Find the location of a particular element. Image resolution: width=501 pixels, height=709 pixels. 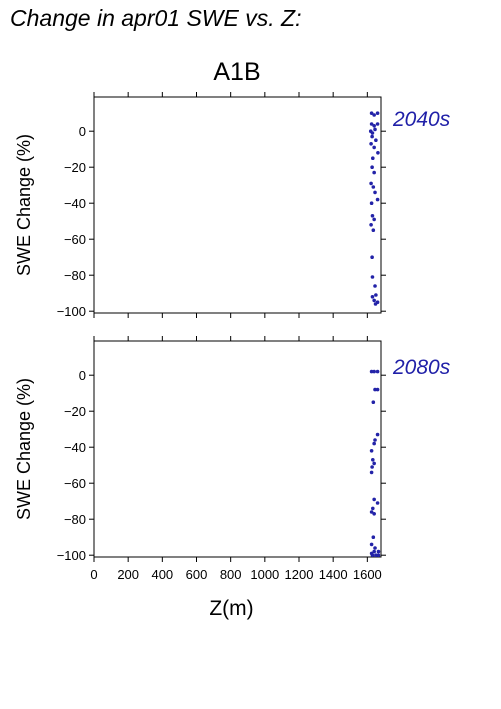

x-tick-label: 0 is located at coordinates (93, 574).